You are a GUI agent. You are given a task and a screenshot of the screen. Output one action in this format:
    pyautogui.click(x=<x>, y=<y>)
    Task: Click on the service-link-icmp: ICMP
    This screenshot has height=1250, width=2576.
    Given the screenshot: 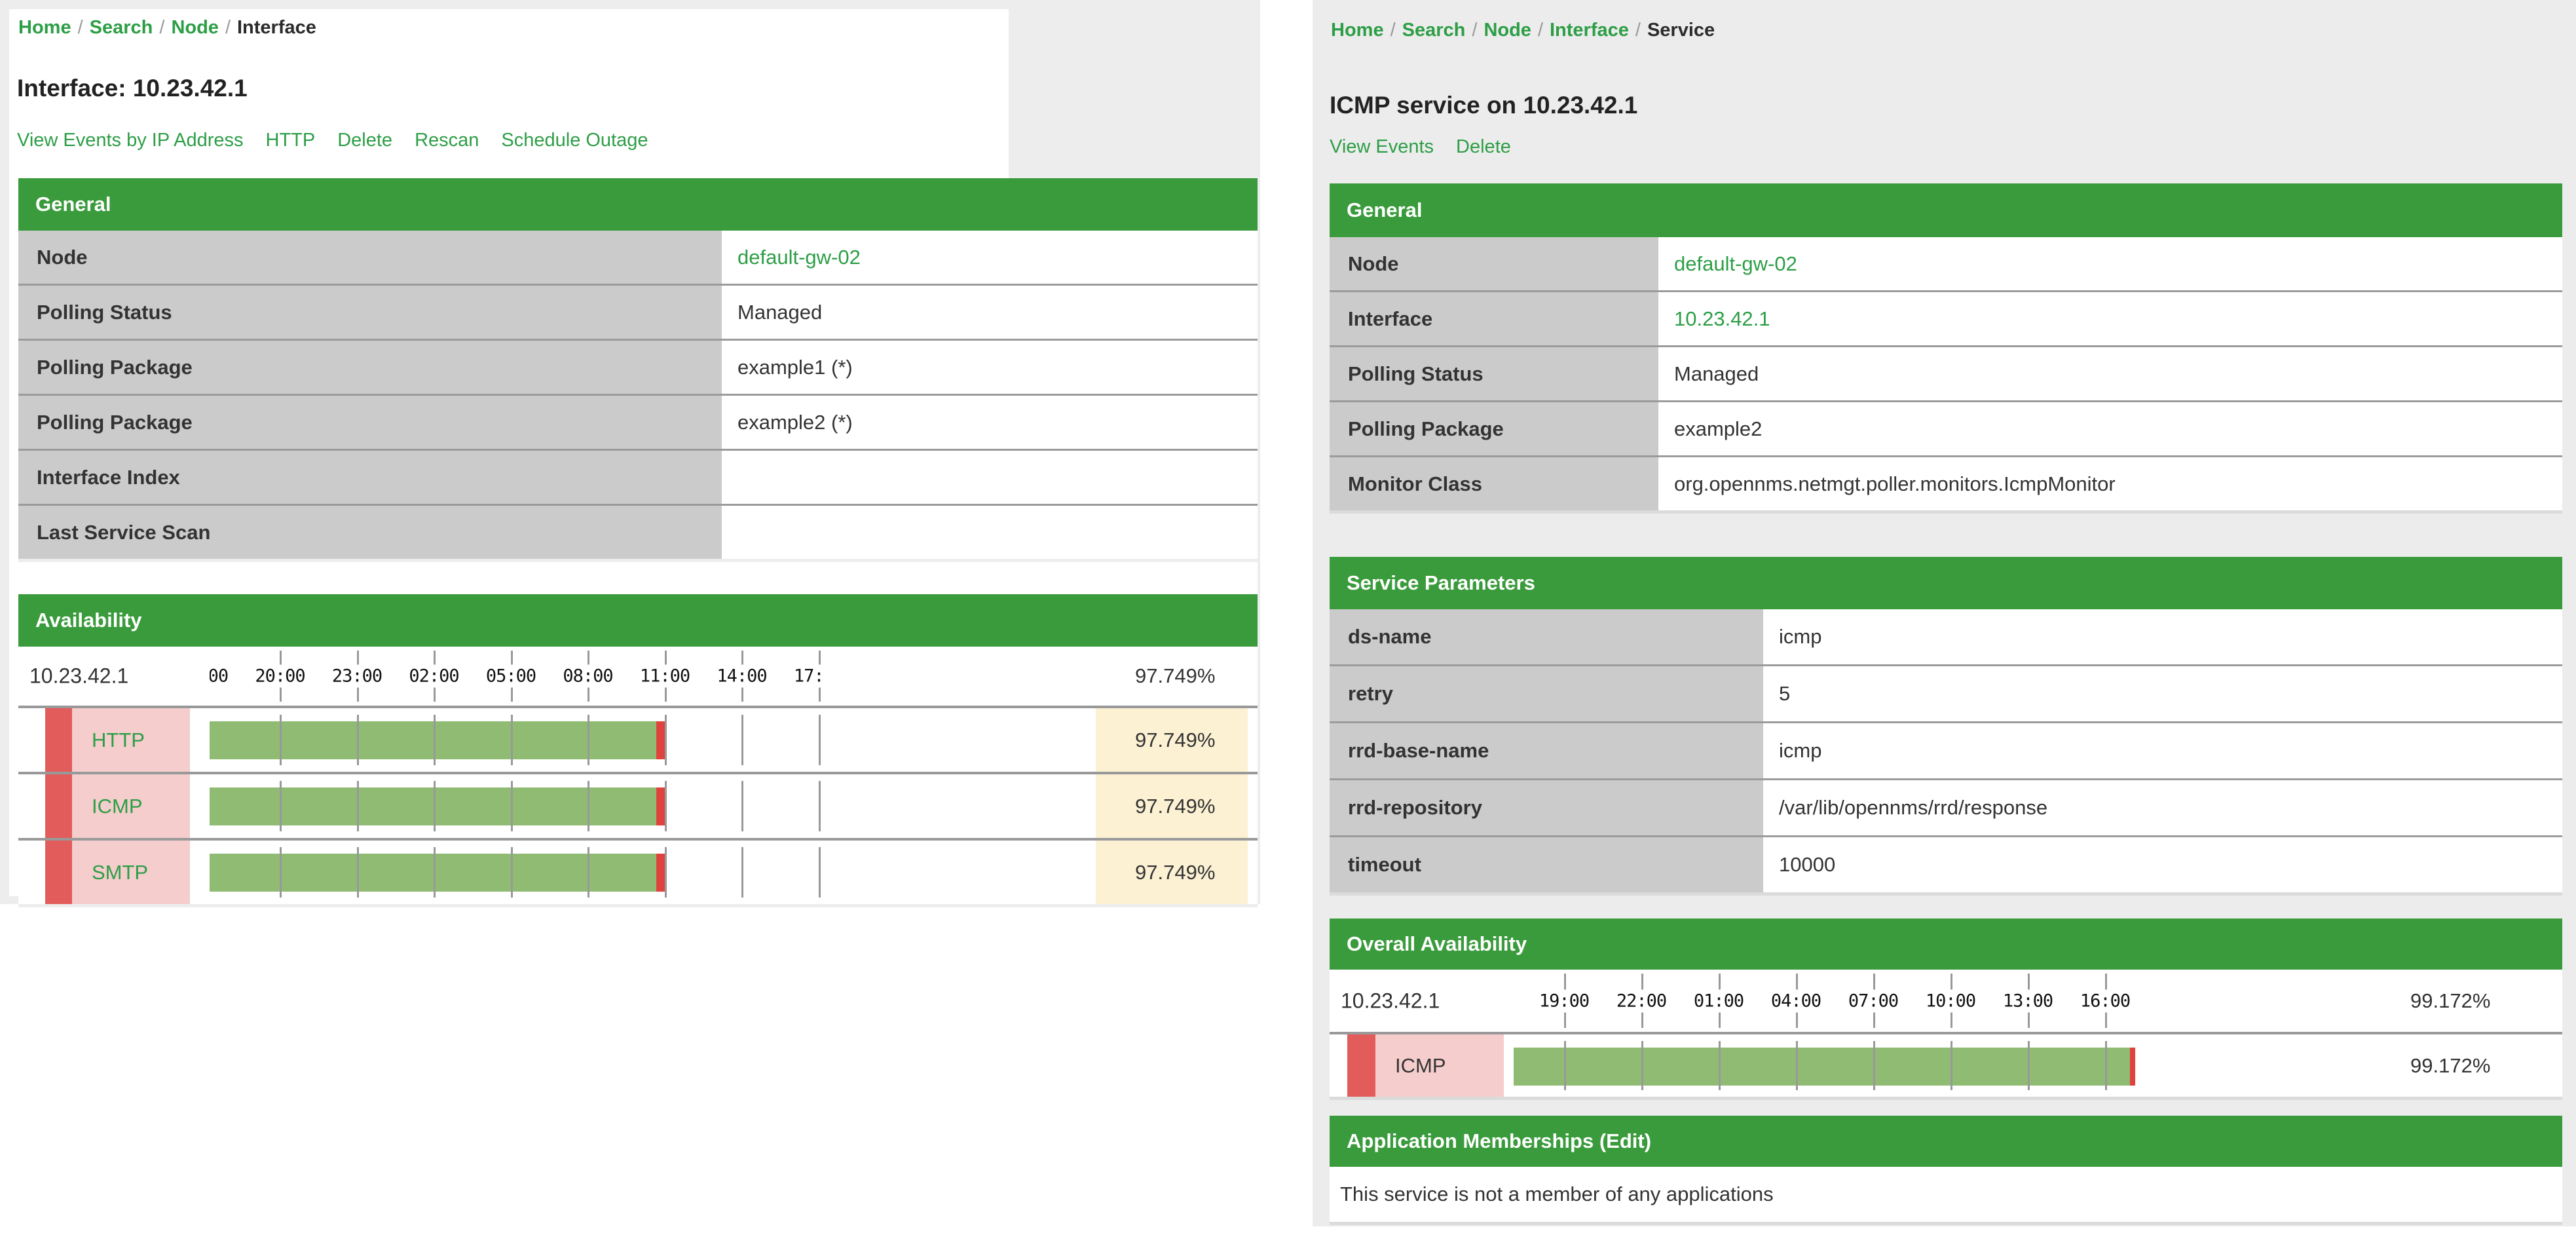 What is the action you would take?
    pyautogui.click(x=117, y=806)
    